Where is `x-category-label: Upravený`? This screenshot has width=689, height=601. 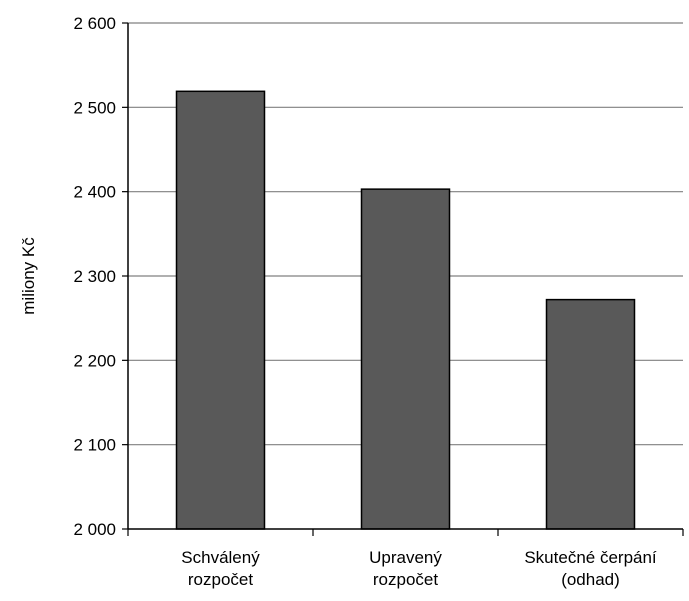
x-category-label: Upravený is located at coordinates (405, 557).